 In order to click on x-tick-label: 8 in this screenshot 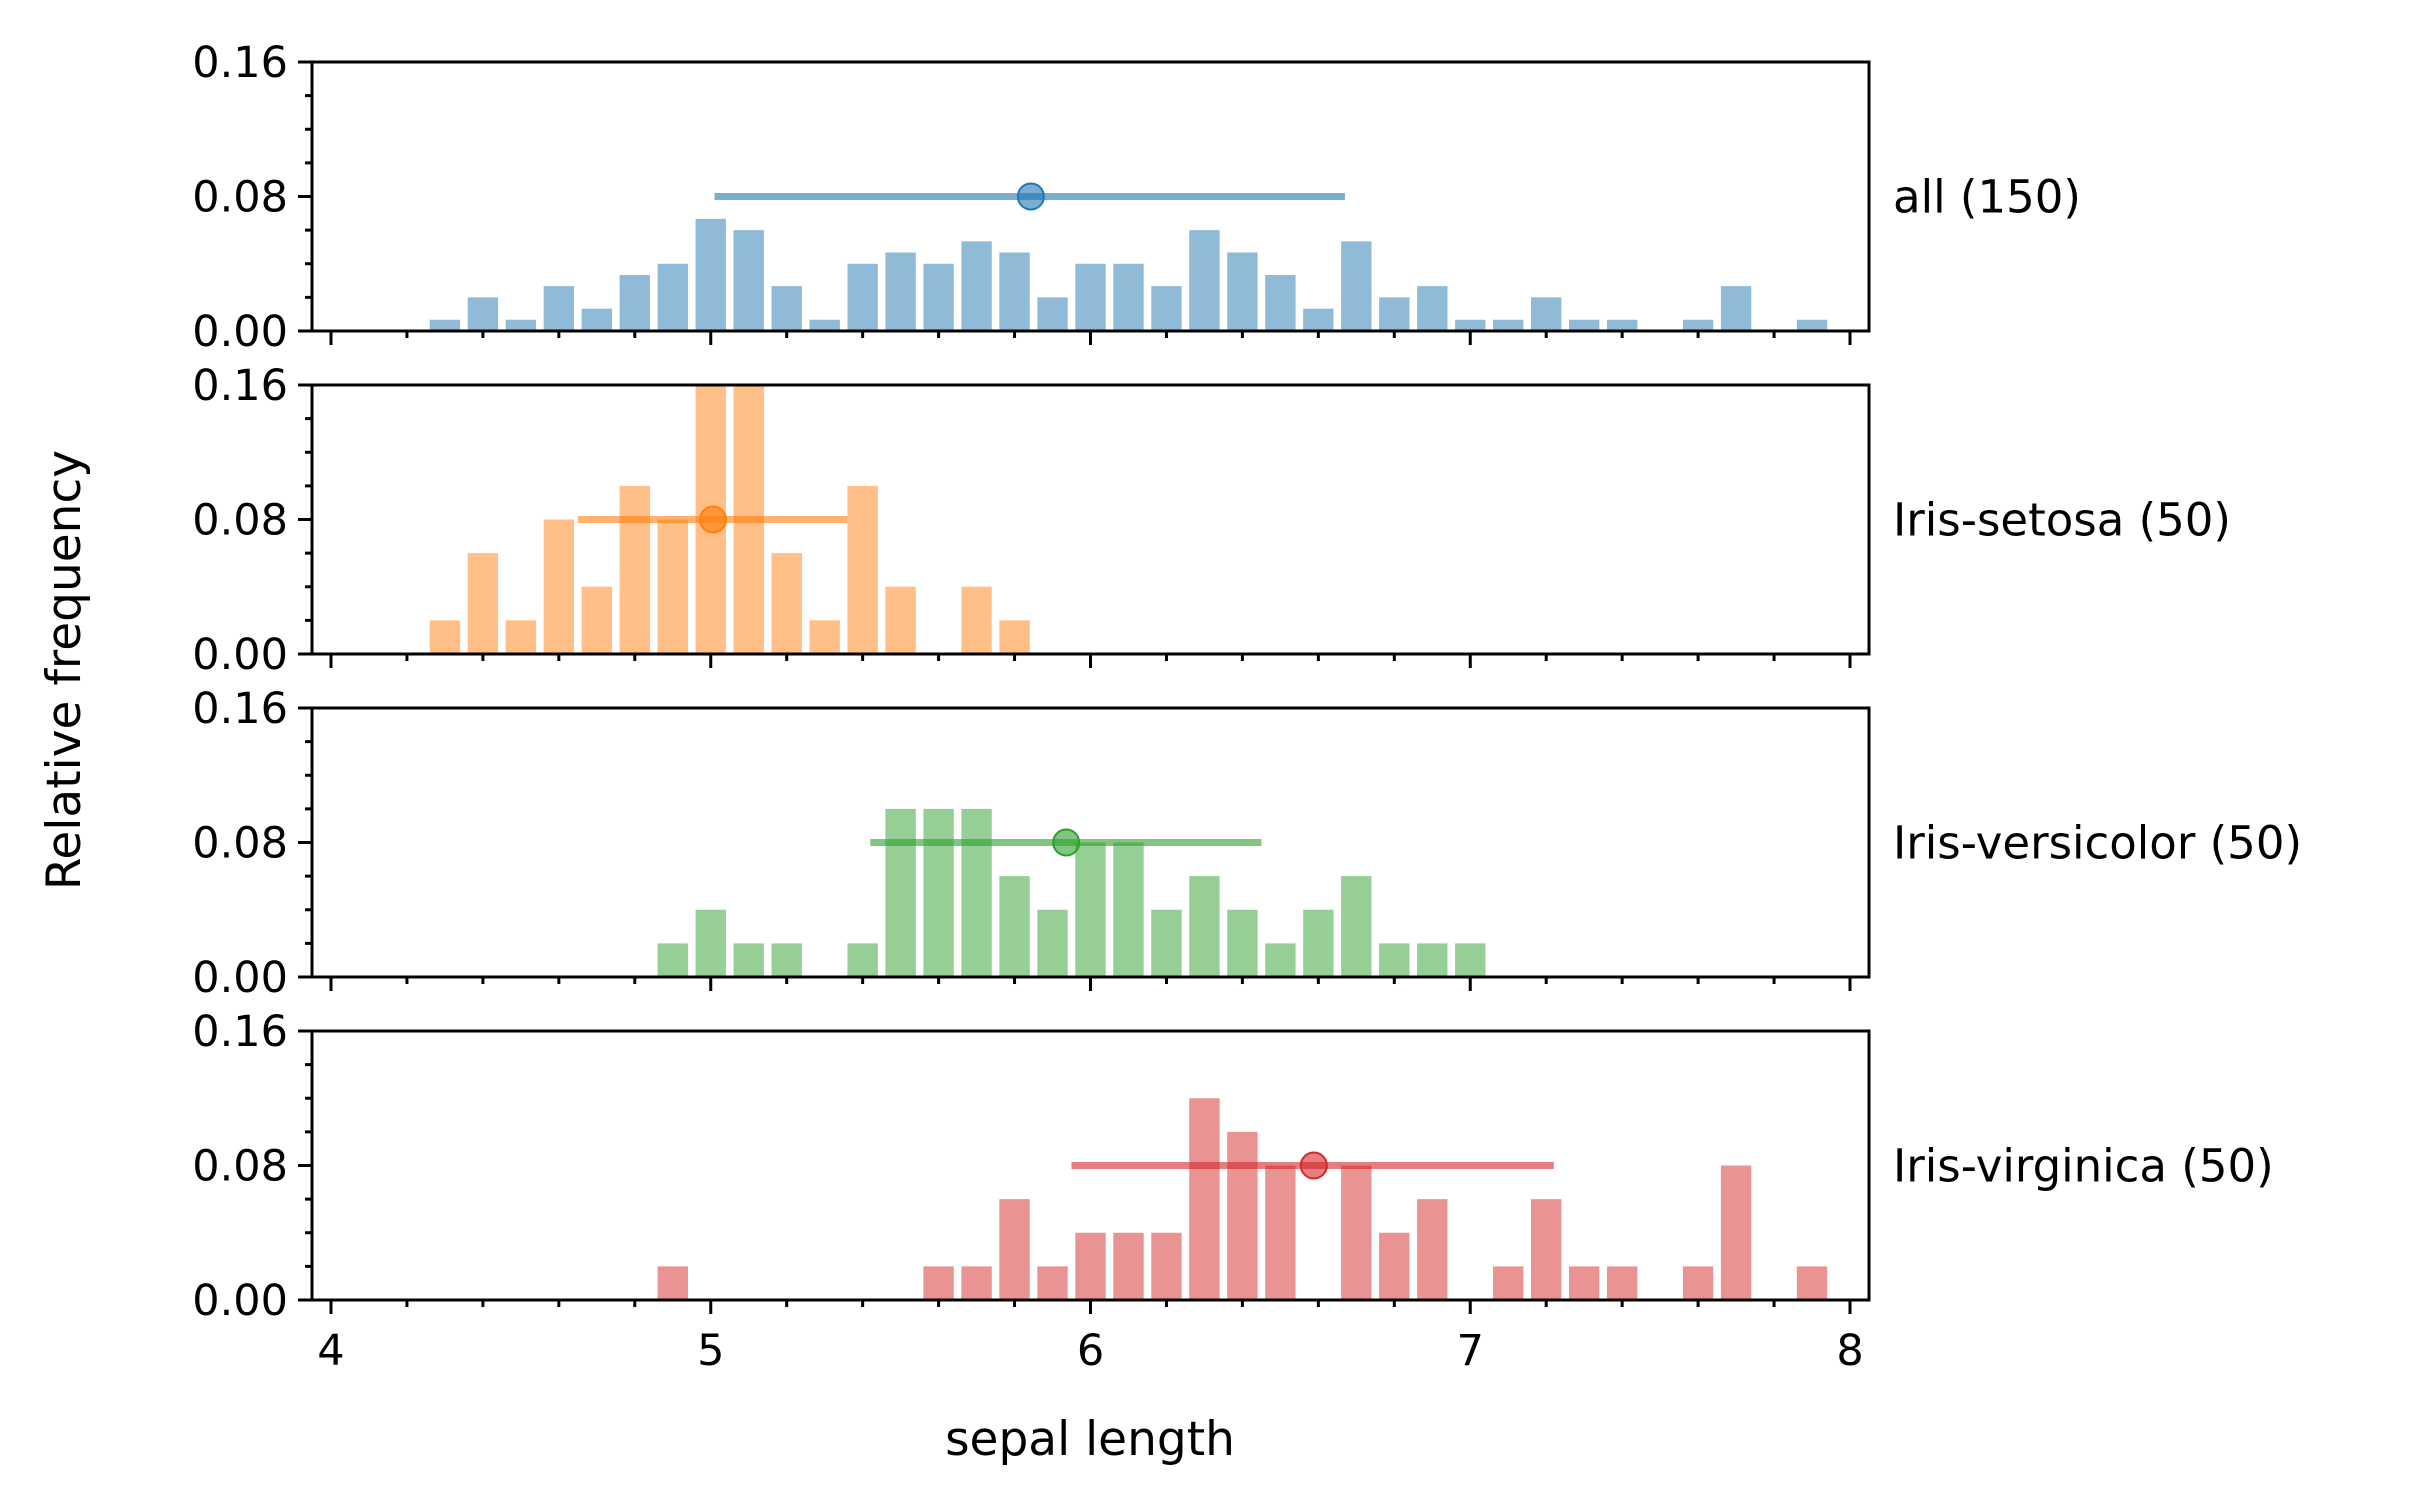, I will do `click(1849, 1351)`.